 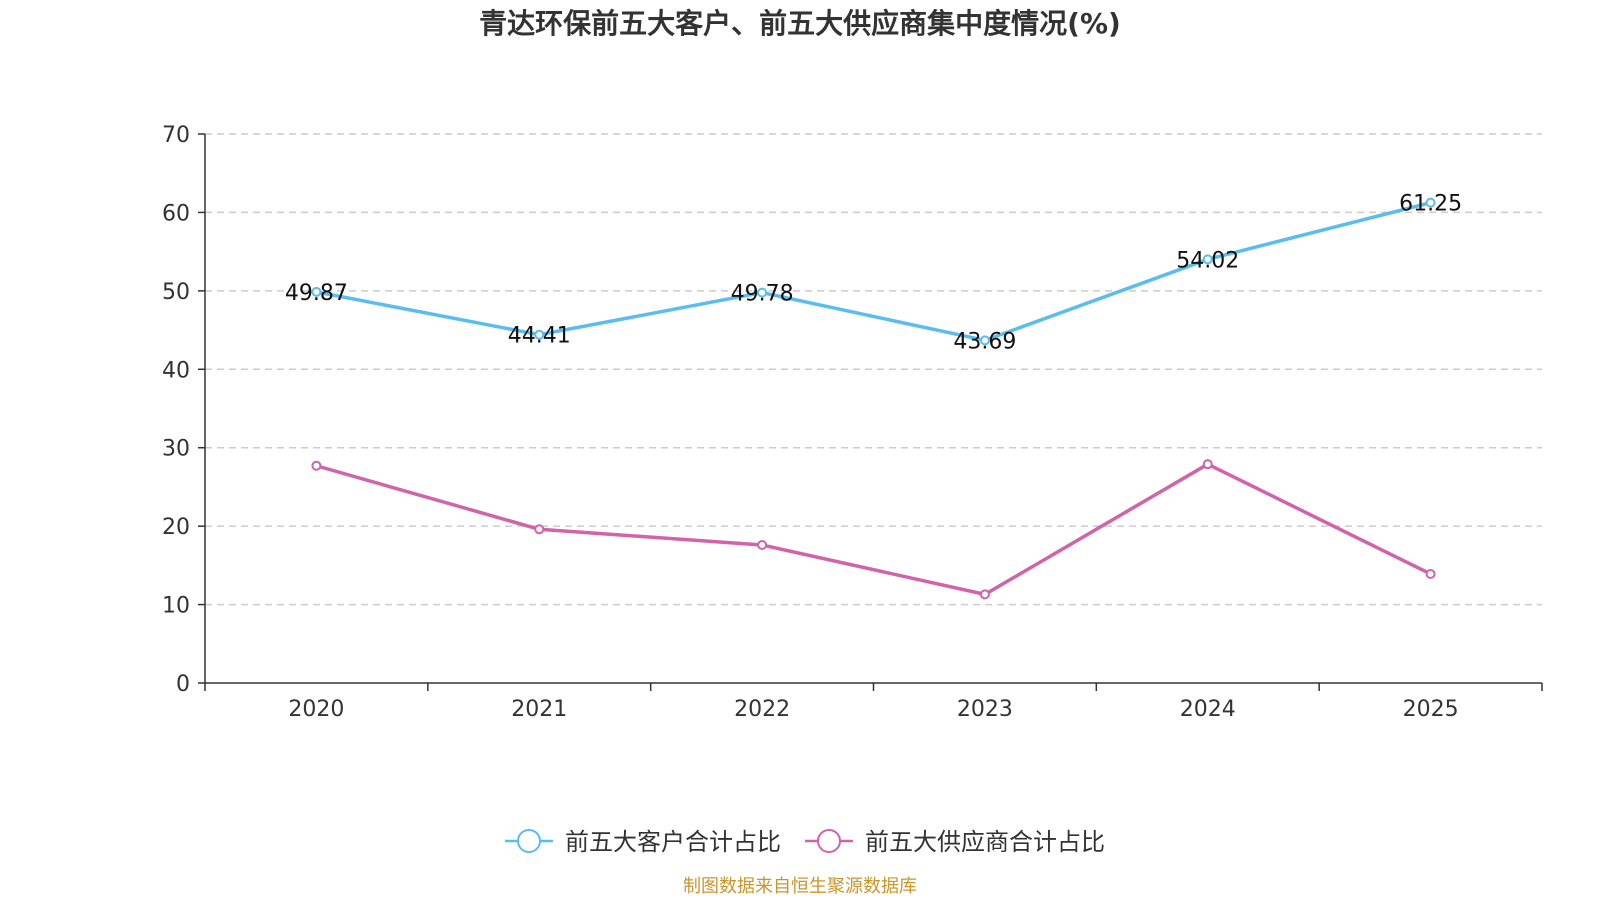 What do you see at coordinates (176, 213) in the screenshot?
I see `y-tick-label-60: 60` at bounding box center [176, 213].